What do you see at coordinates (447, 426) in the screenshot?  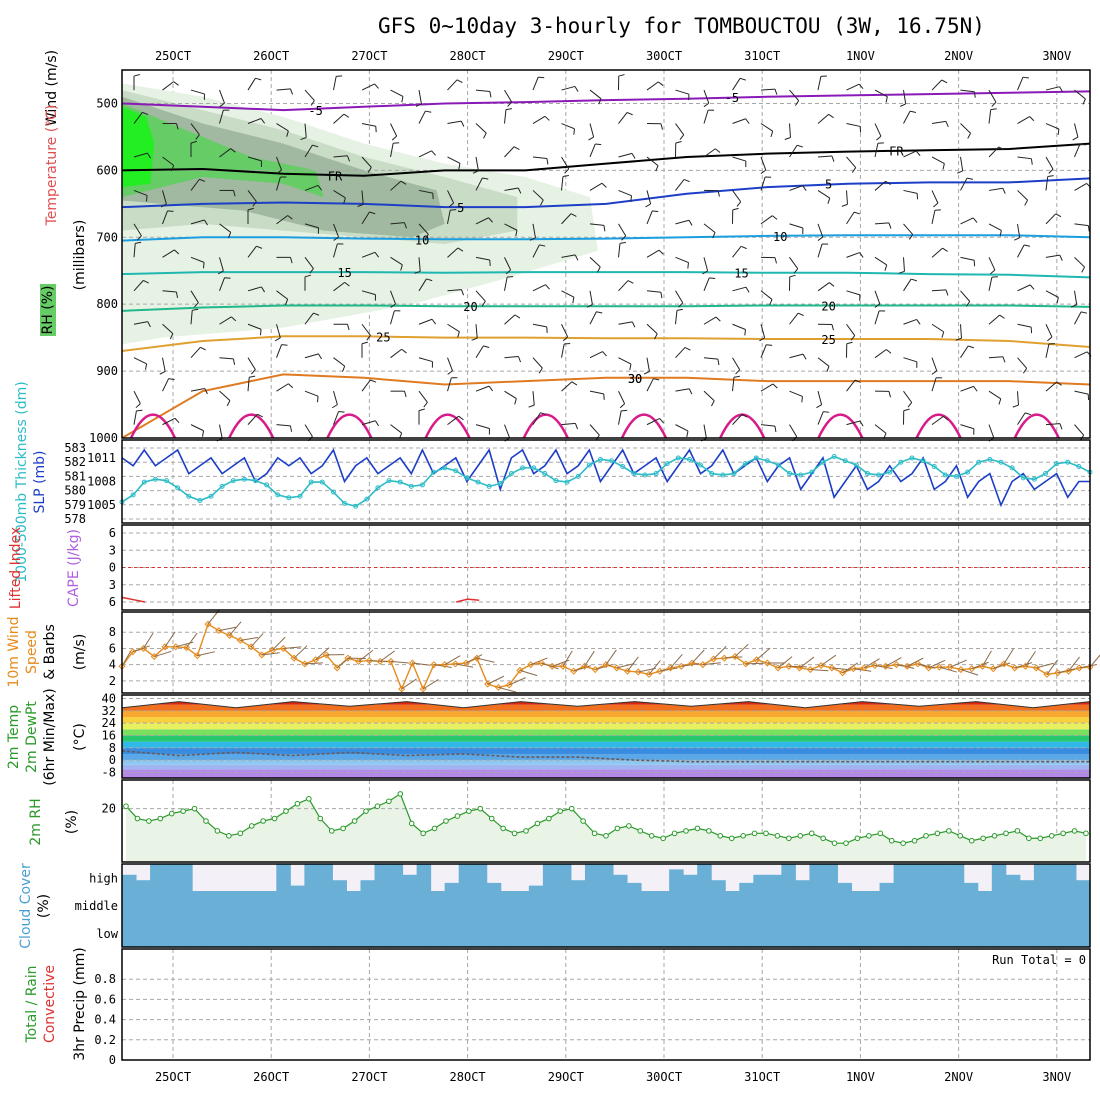 I see `isotherm-35-arc` at bounding box center [447, 426].